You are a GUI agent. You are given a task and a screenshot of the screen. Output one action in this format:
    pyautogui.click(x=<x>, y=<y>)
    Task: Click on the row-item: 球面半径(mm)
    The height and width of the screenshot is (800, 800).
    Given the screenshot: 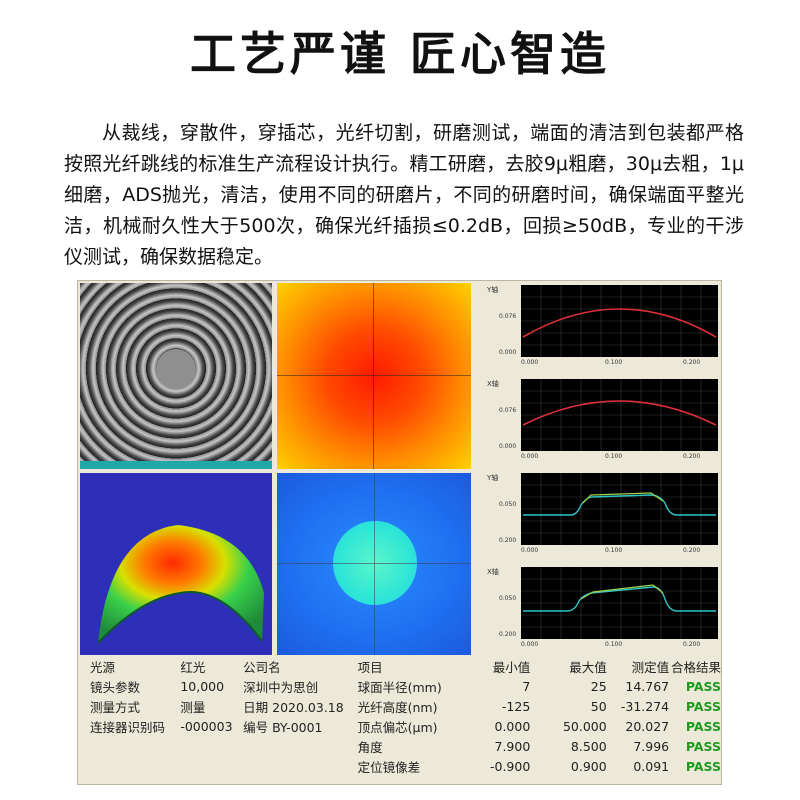 What is the action you would take?
    pyautogui.click(x=399, y=687)
    